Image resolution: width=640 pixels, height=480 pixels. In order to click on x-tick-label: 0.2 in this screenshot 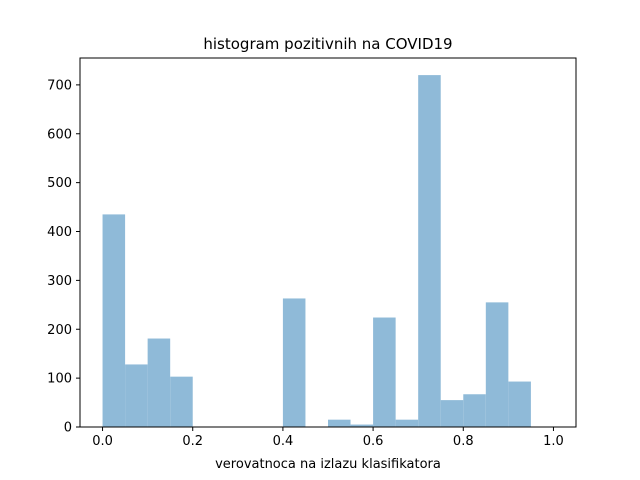, I will do `click(192, 441)`.